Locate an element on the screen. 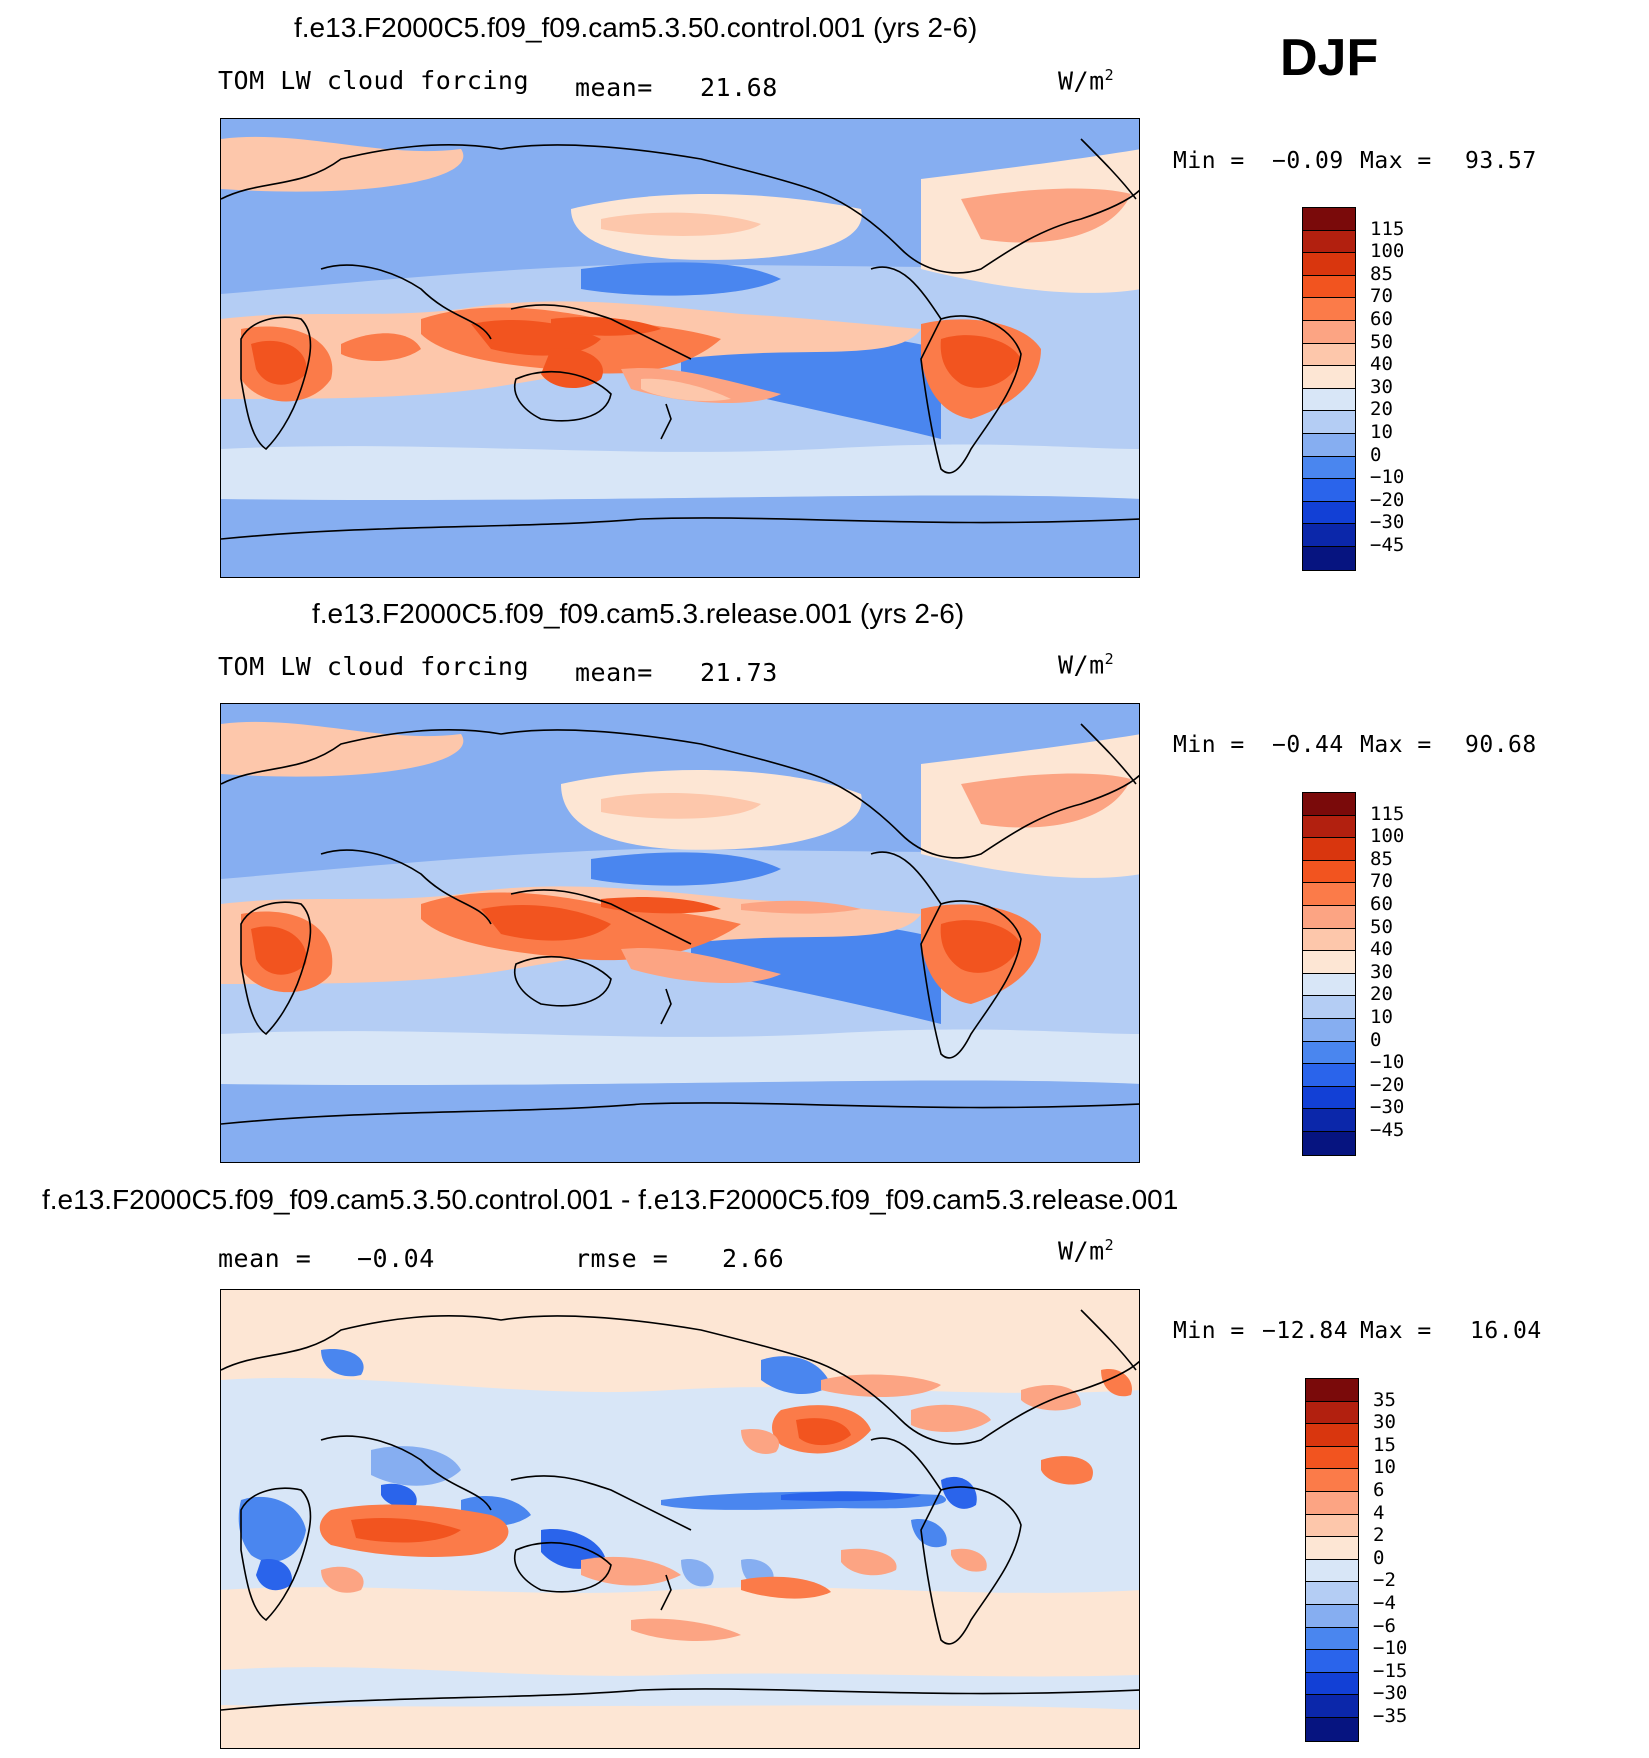 Image resolution: width=1649 pixels, height=1758 pixels. panel1-map is located at coordinates (680, 348).